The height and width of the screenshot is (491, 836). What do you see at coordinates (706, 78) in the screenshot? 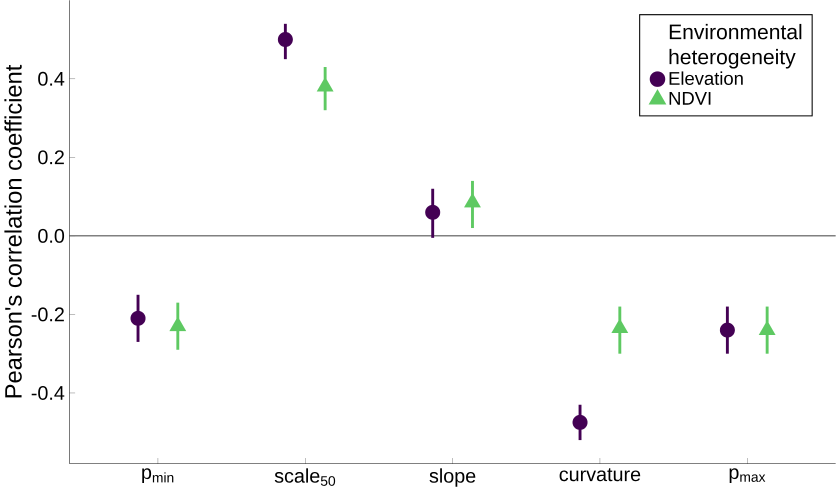
I see `legend-label: Elevation` at bounding box center [706, 78].